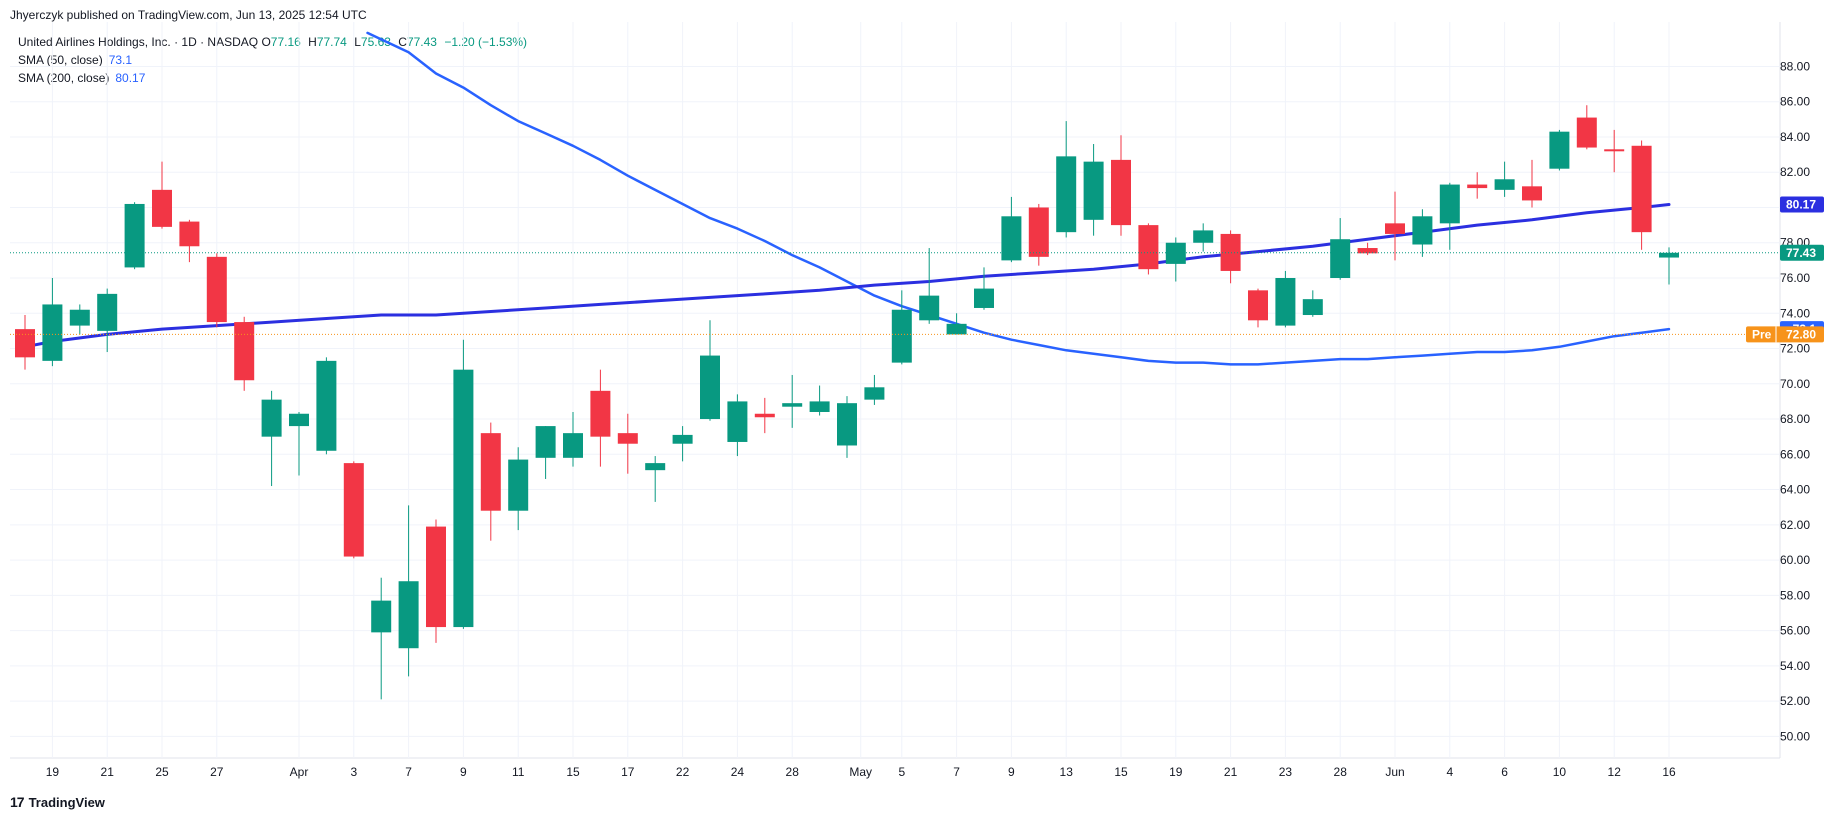  Describe the element at coordinates (402, 42) in the screenshot. I see `close-label: C` at that location.